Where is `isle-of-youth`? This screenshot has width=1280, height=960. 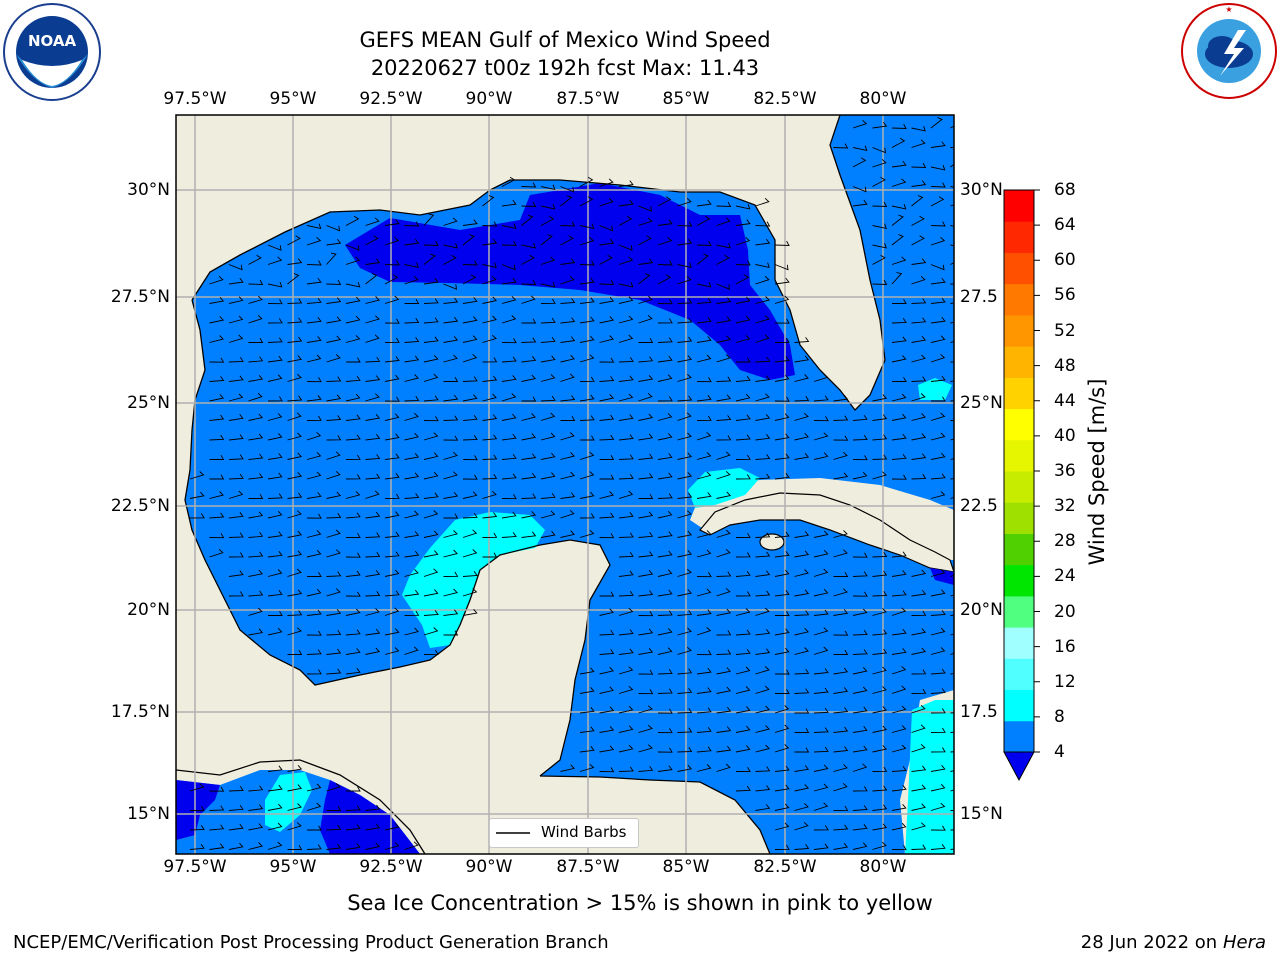
isle-of-youth is located at coordinates (772, 542).